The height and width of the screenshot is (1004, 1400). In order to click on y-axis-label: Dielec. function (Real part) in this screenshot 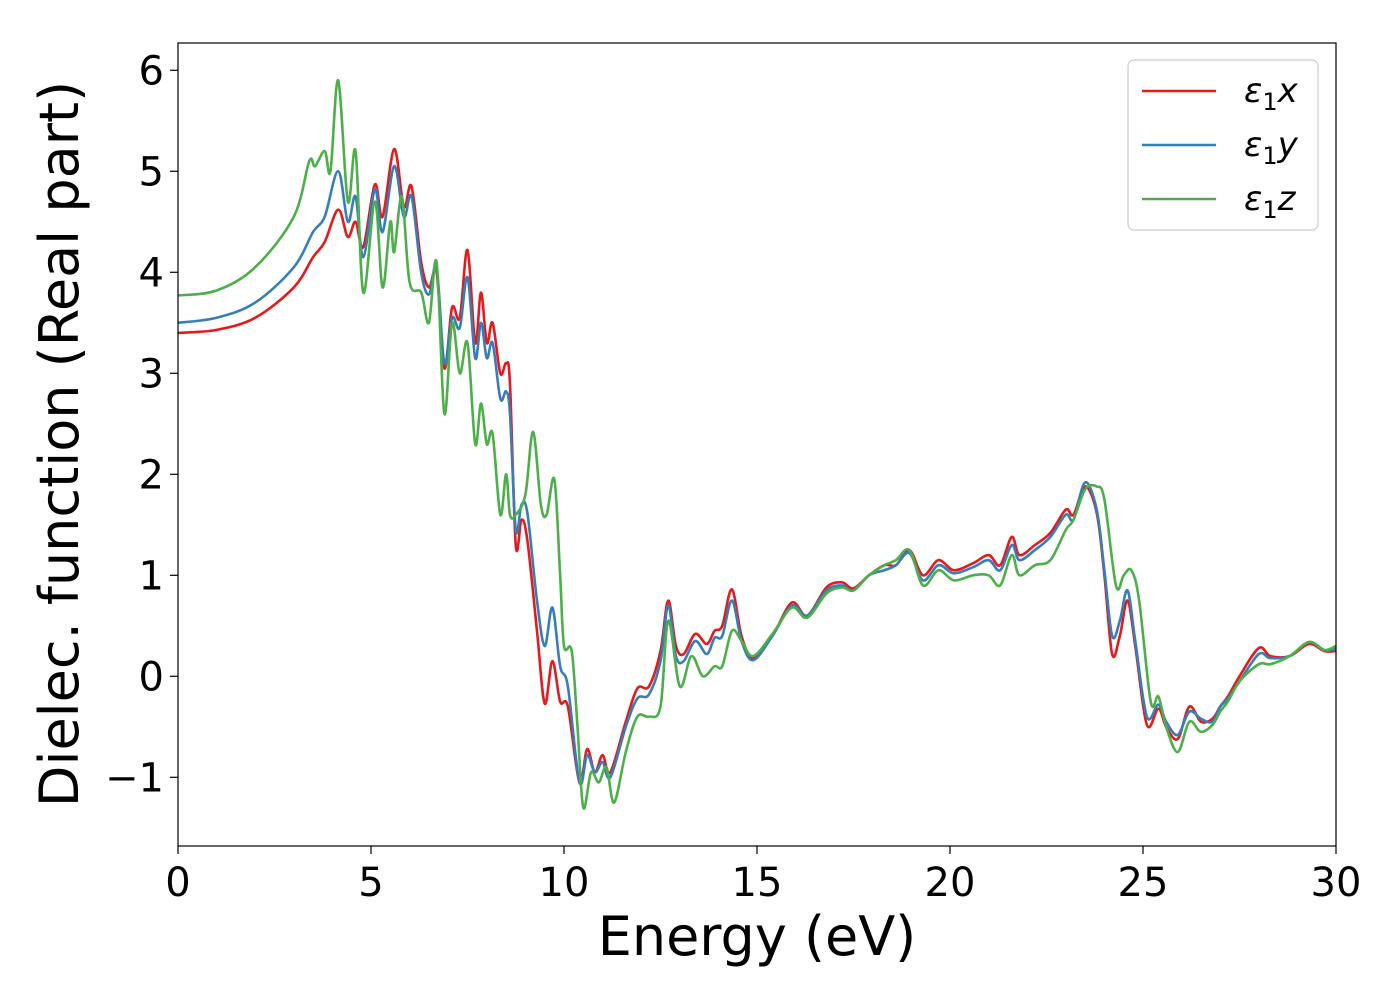, I will do `click(59, 444)`.